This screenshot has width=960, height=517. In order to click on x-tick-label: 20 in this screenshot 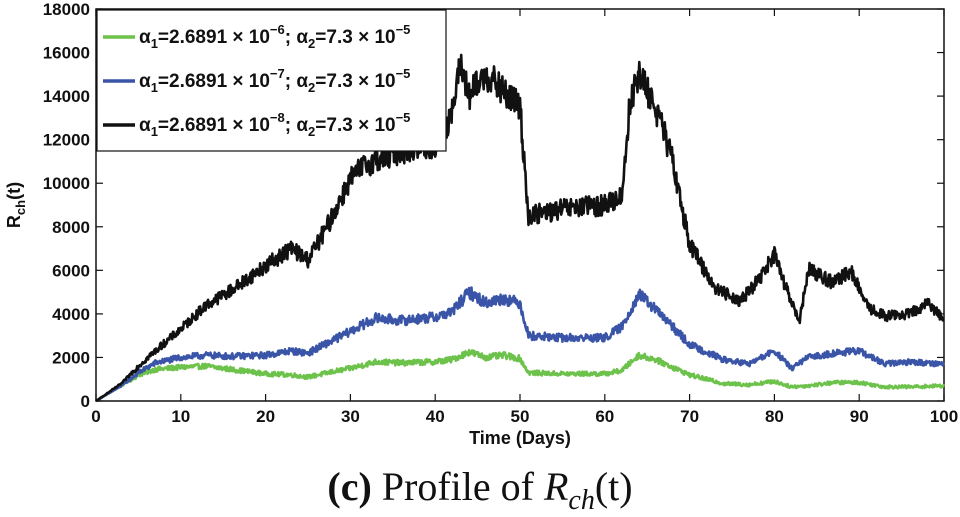, I will do `click(265, 416)`.